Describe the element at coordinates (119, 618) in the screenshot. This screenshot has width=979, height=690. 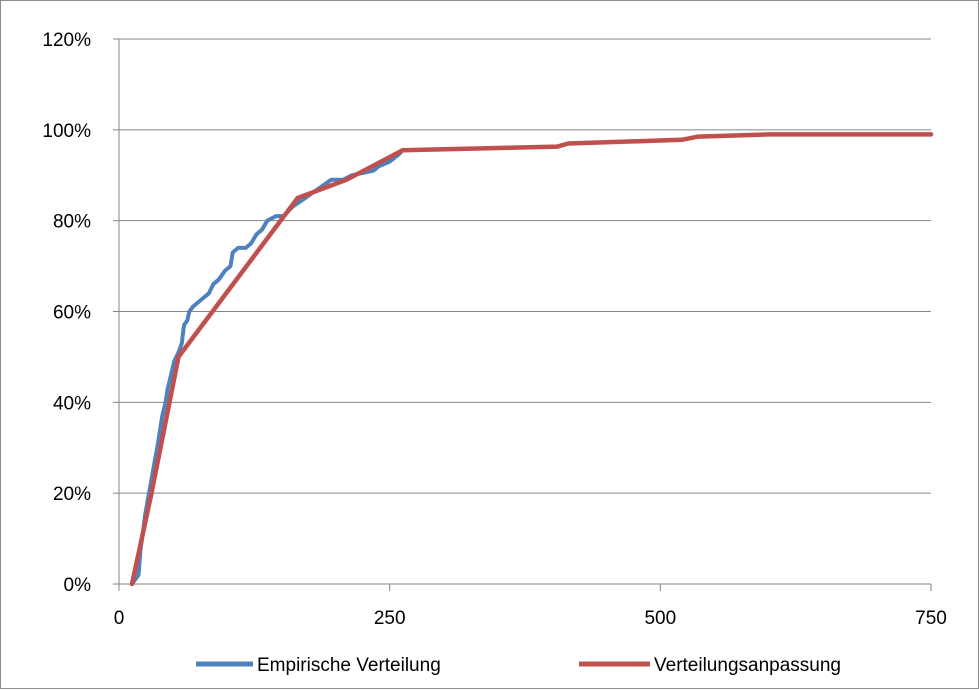
I see `x-tick-label: 0` at that location.